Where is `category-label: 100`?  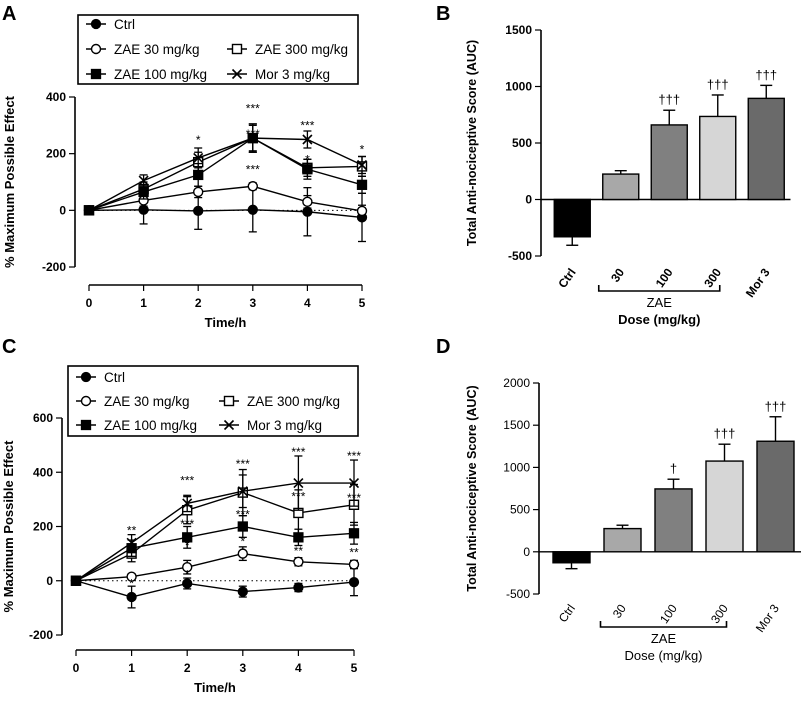
category-label: 100 is located at coordinates (664, 277).